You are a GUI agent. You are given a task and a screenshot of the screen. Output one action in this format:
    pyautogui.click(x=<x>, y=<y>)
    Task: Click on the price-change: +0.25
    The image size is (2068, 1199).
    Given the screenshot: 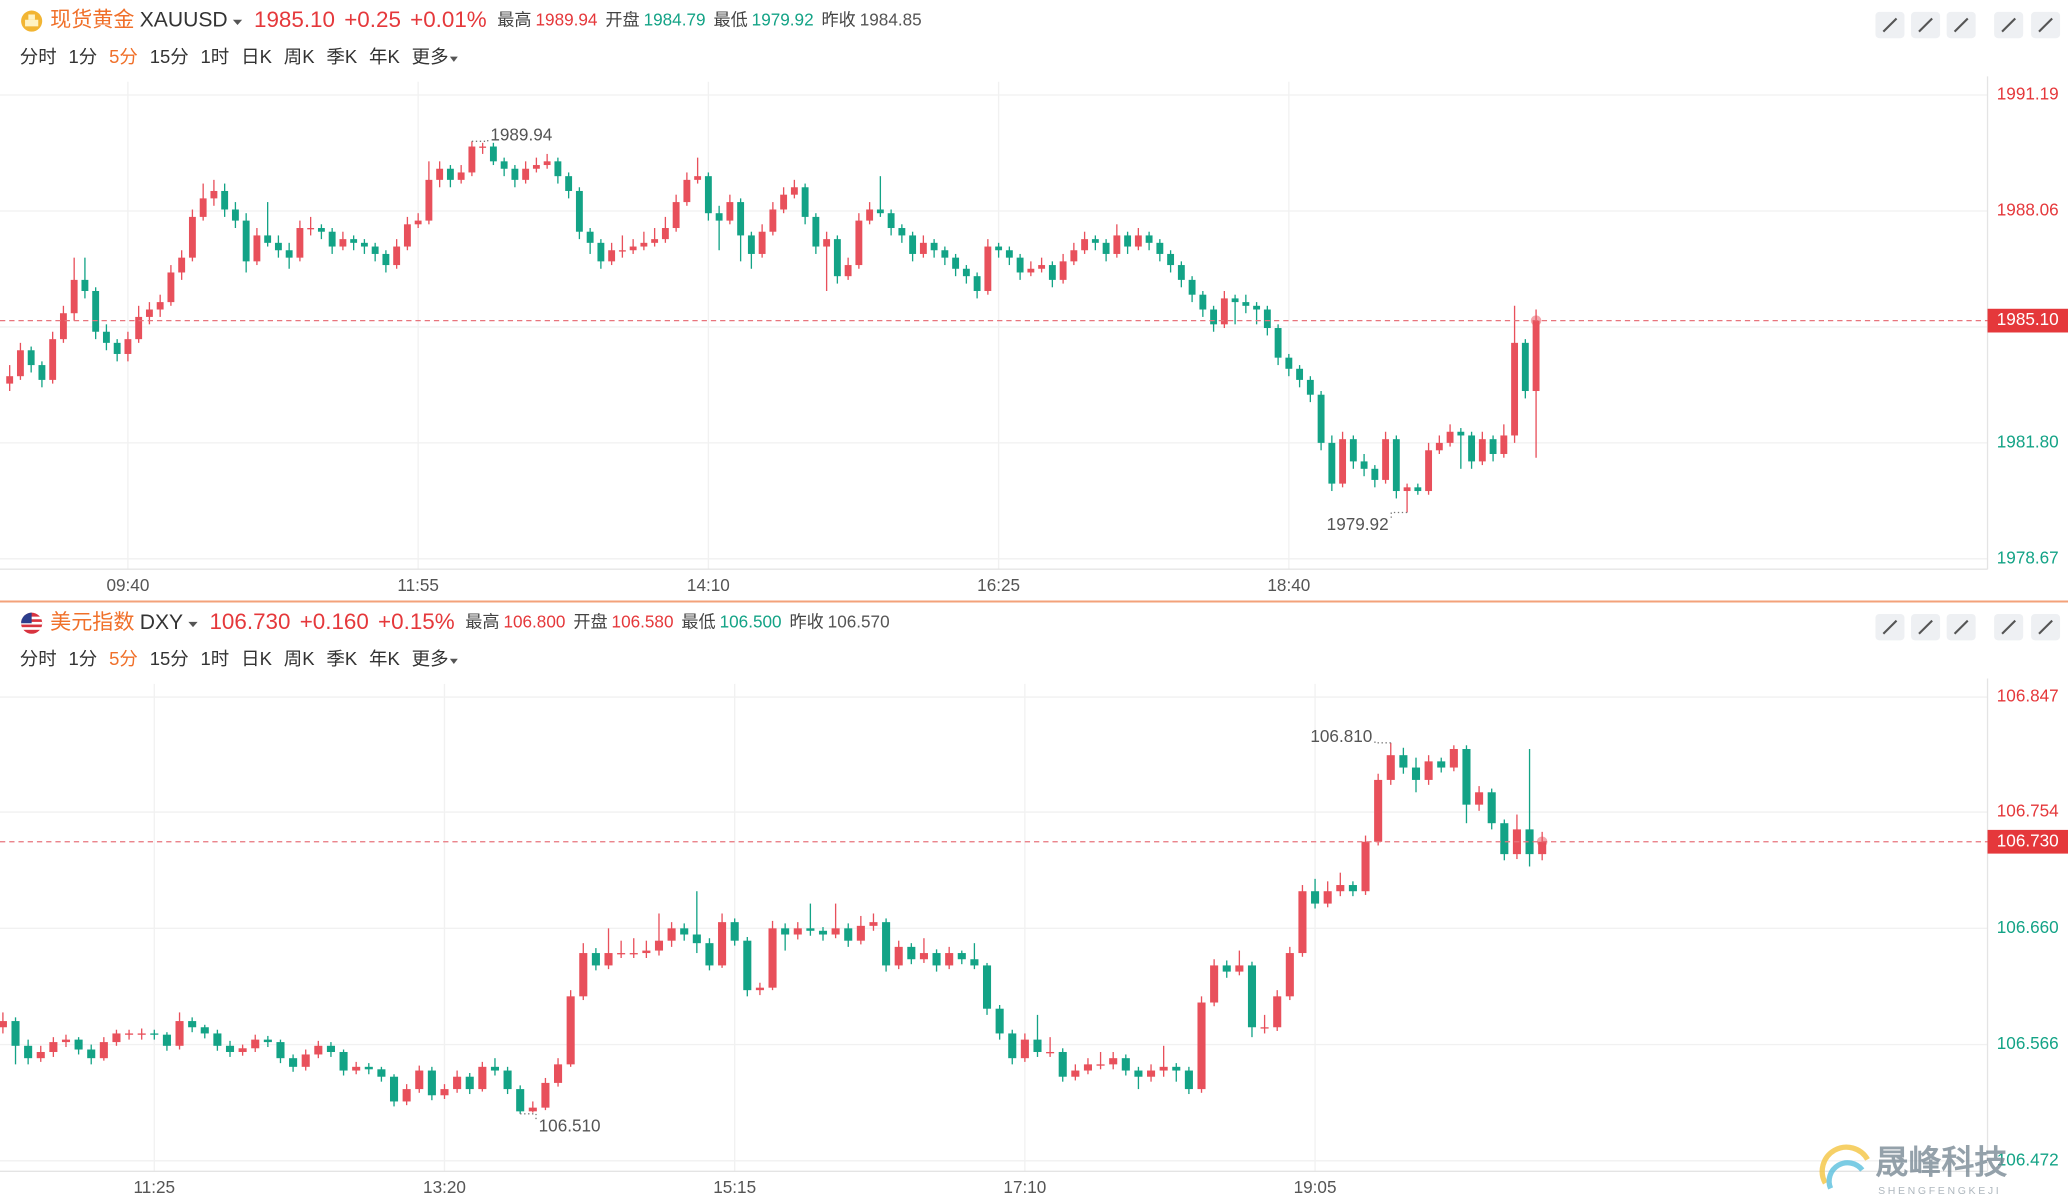 What is the action you would take?
    pyautogui.click(x=372, y=19)
    